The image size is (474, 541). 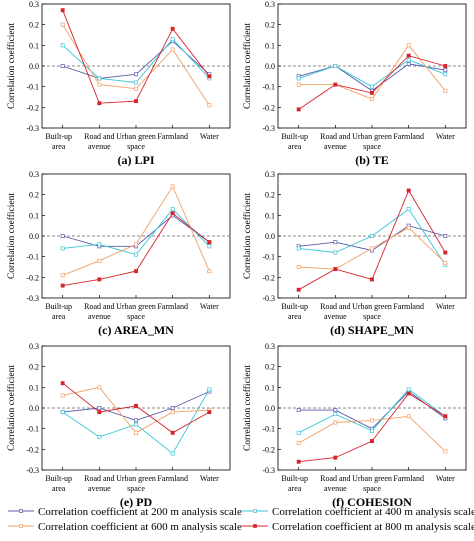 What do you see at coordinates (58, 141) in the screenshot?
I see `x-category-label: Built-up area` at bounding box center [58, 141].